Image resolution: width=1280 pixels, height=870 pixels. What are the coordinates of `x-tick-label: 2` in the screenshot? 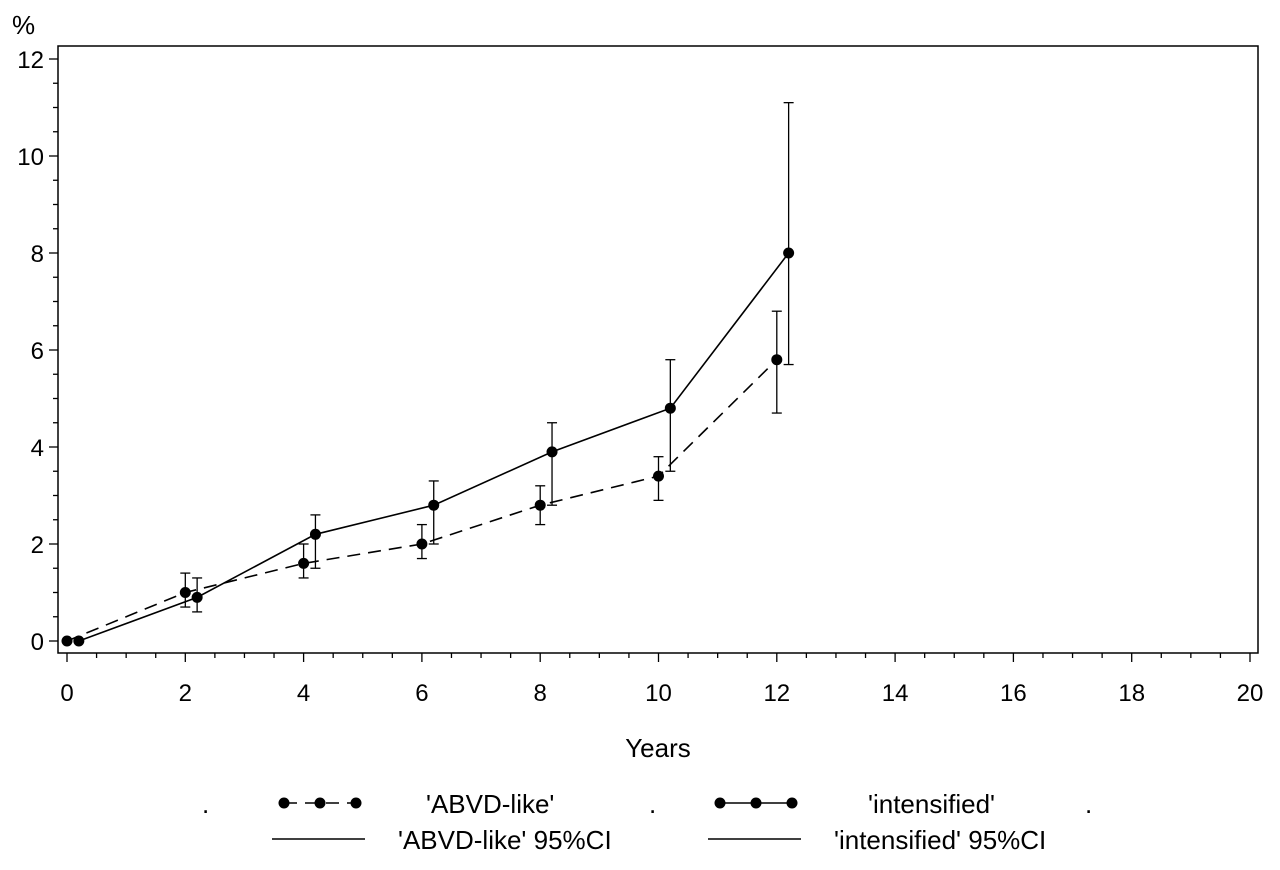 It's located at (185, 693).